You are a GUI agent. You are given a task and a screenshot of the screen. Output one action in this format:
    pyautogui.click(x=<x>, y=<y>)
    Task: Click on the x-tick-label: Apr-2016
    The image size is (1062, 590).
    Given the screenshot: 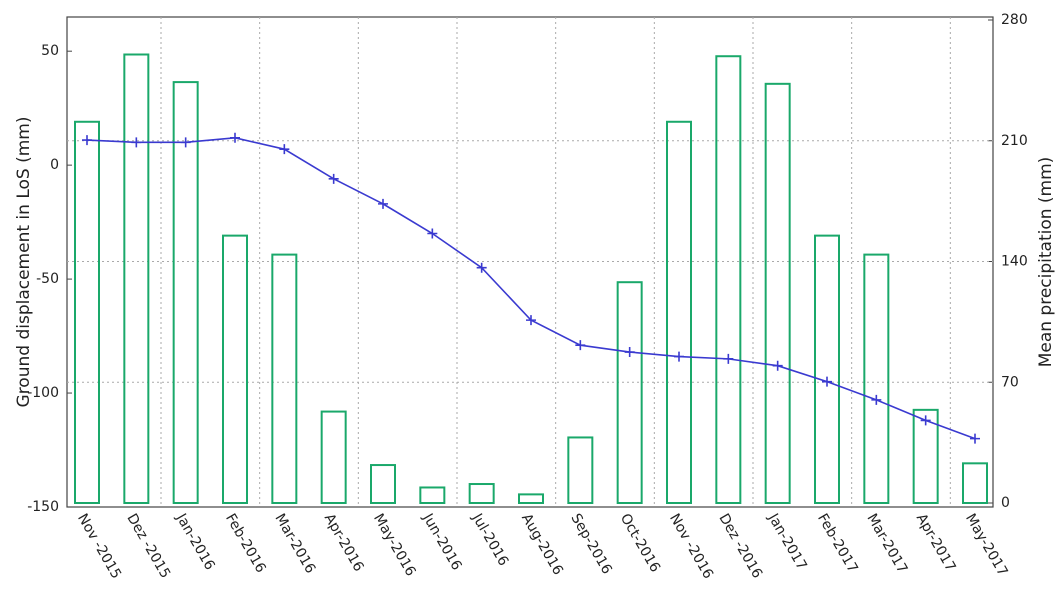 What is the action you would take?
    pyautogui.click(x=344, y=543)
    